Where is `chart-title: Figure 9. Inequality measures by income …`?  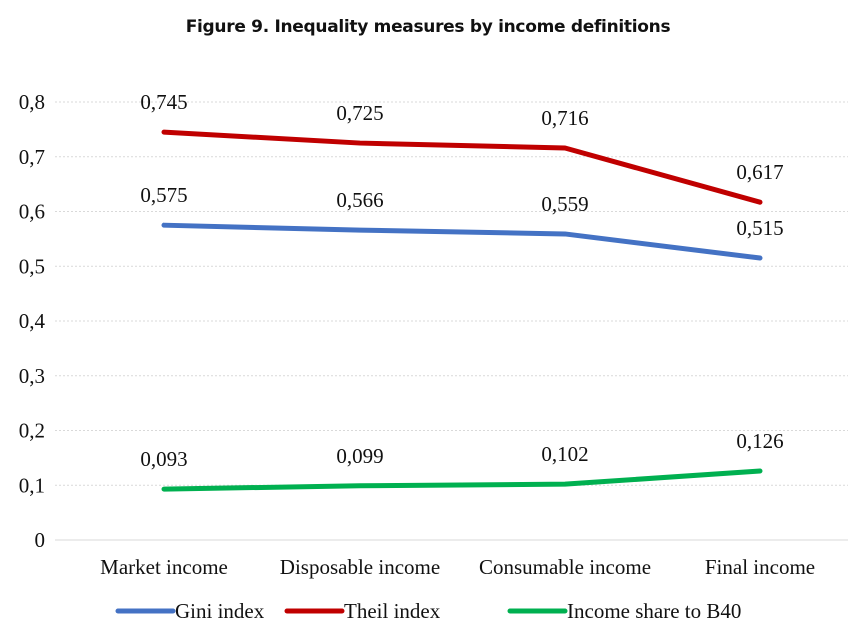 chart-title: Figure 9. Inequality measures by income … is located at coordinates (428, 27).